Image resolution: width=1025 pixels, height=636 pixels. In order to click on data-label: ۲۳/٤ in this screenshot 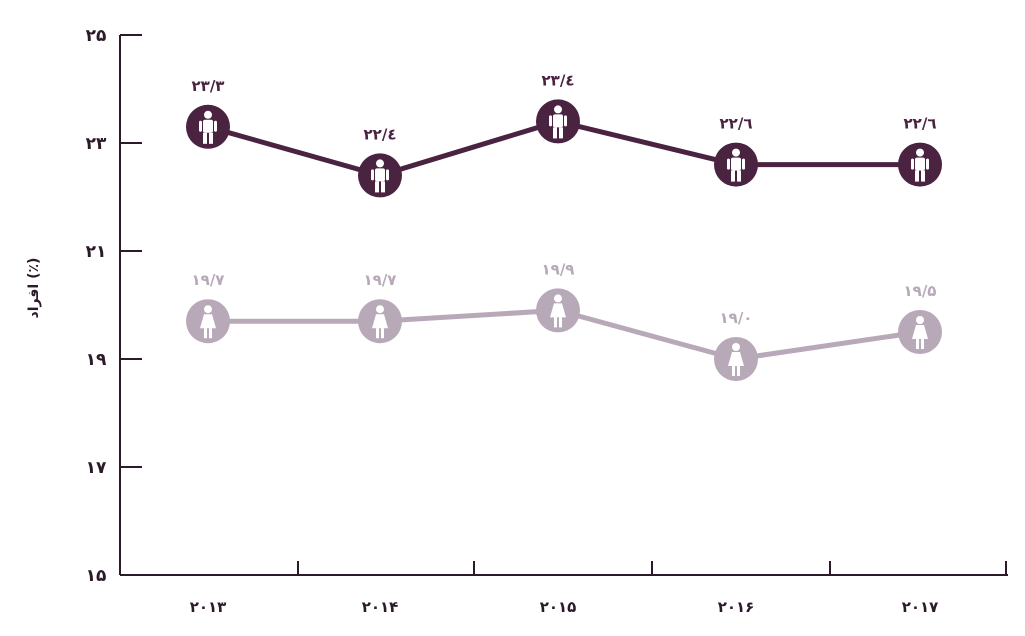, I will do `click(558, 80)`.